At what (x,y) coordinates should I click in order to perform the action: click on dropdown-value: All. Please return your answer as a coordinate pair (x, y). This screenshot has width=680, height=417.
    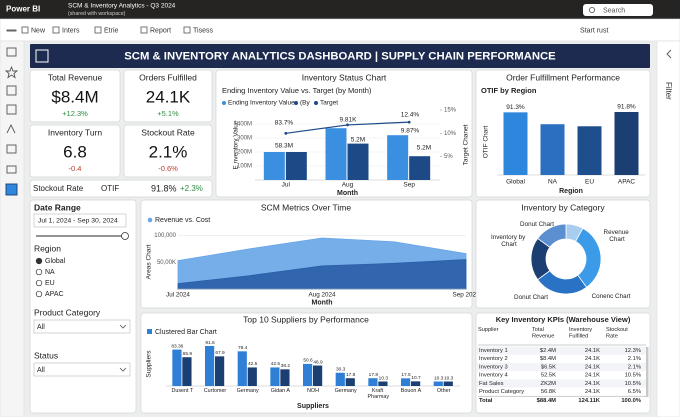
    Looking at the image, I should click on (41, 327).